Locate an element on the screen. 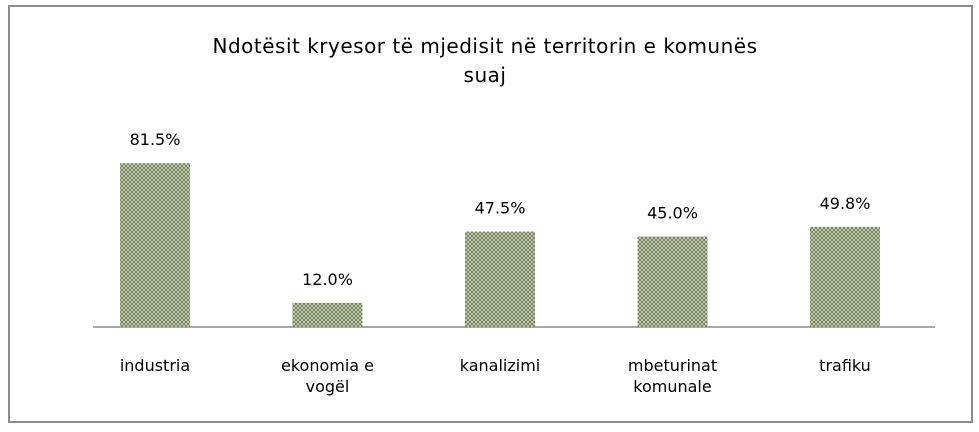  value-label: 81.5% is located at coordinates (155, 139).